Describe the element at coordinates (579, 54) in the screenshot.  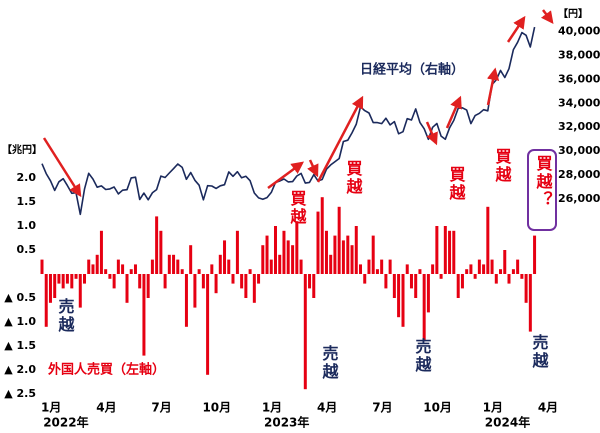
I see `y2-tick-label: 38,000` at that location.